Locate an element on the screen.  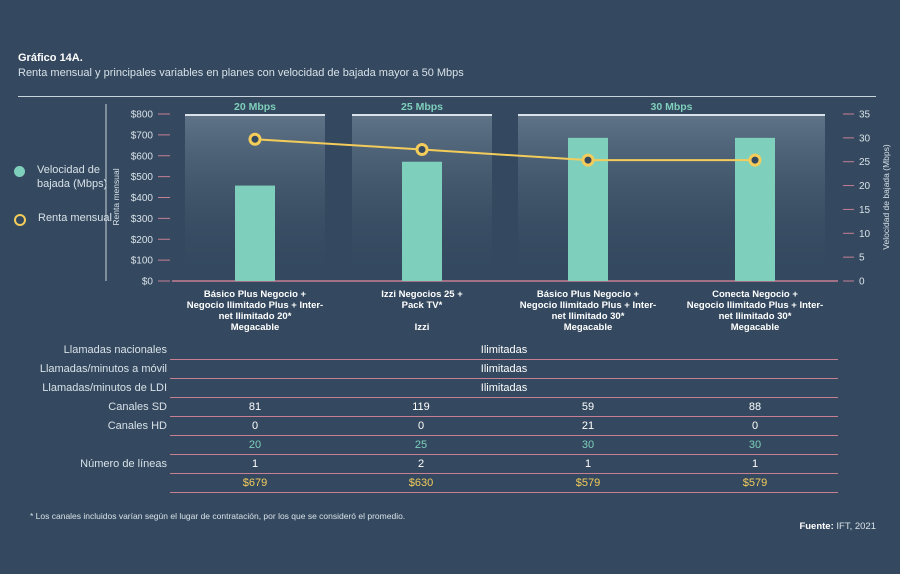
left-tick-label: $400 is located at coordinates (142, 198).